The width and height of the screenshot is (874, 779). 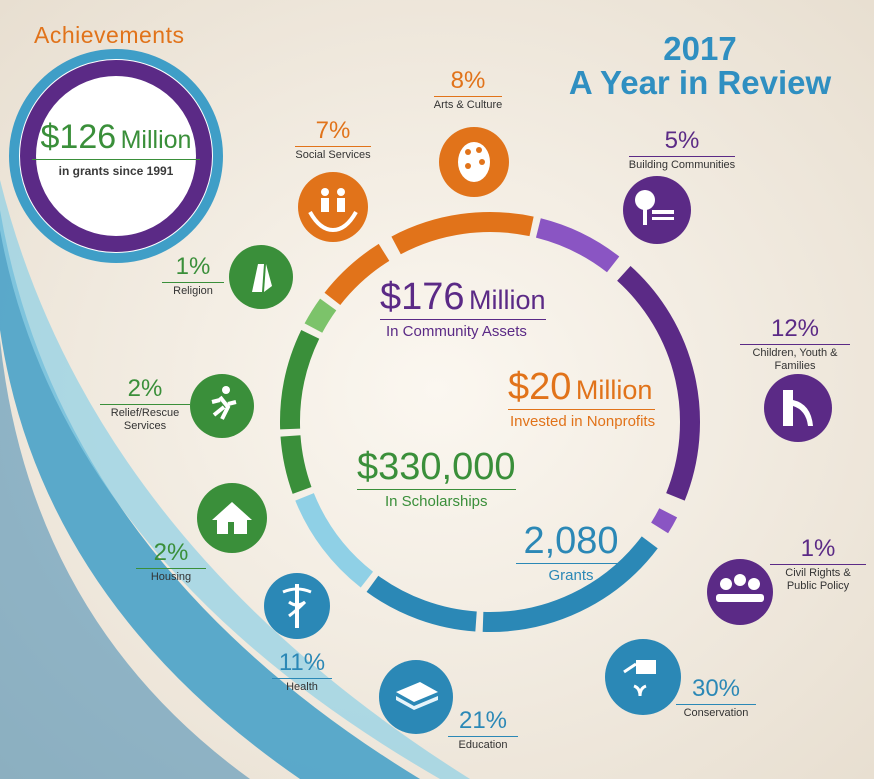 What do you see at coordinates (507, 300) in the screenshot?
I see `assets-unit: Million` at bounding box center [507, 300].